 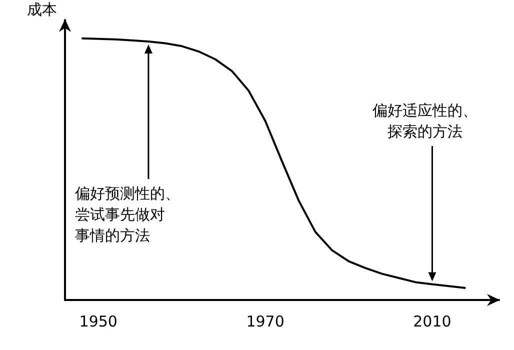 What do you see at coordinates (425, 121) in the screenshot?
I see `annotation: 偏好适应性的、探索的方法` at bounding box center [425, 121].